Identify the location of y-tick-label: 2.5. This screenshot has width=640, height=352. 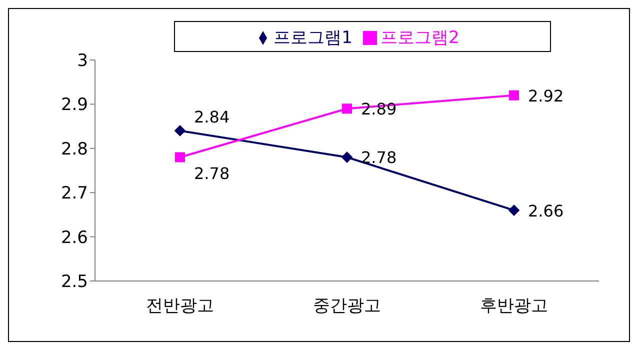
(74, 282).